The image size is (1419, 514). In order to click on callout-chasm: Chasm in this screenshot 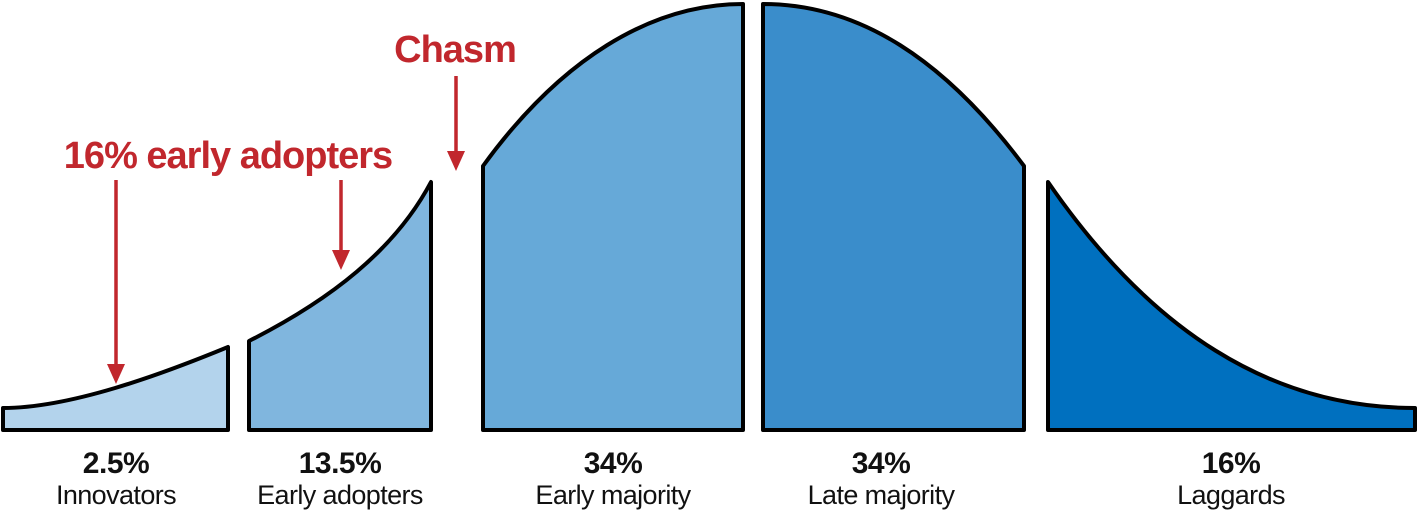, I will do `click(455, 50)`.